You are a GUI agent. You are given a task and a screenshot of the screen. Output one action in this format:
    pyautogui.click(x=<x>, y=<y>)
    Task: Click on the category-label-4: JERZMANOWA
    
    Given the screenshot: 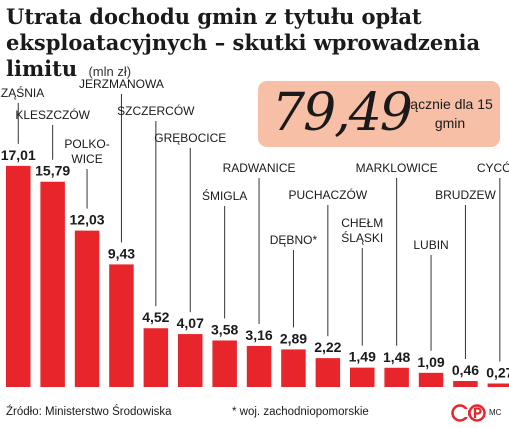 What is the action you would take?
    pyautogui.click(x=121, y=84)
    